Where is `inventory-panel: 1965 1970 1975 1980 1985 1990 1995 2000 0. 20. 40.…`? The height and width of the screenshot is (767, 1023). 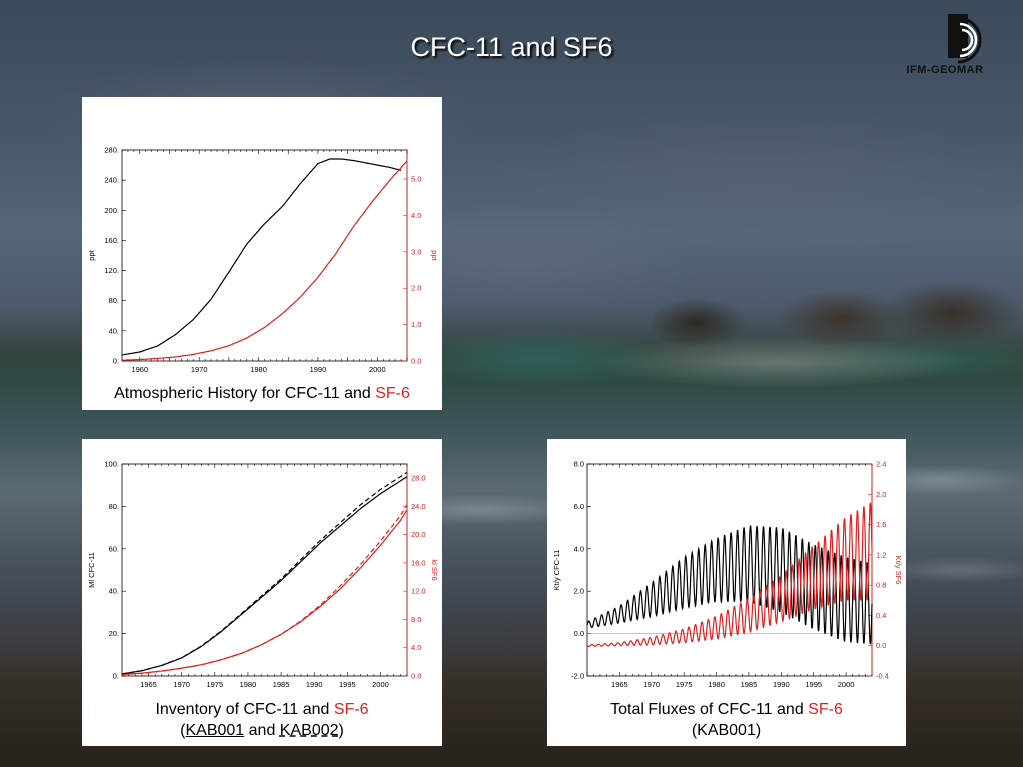 inventory-panel: 1965 1970 1975 1980 1985 1990 1995 2000 0. 20. 40.… is located at coordinates (262, 592).